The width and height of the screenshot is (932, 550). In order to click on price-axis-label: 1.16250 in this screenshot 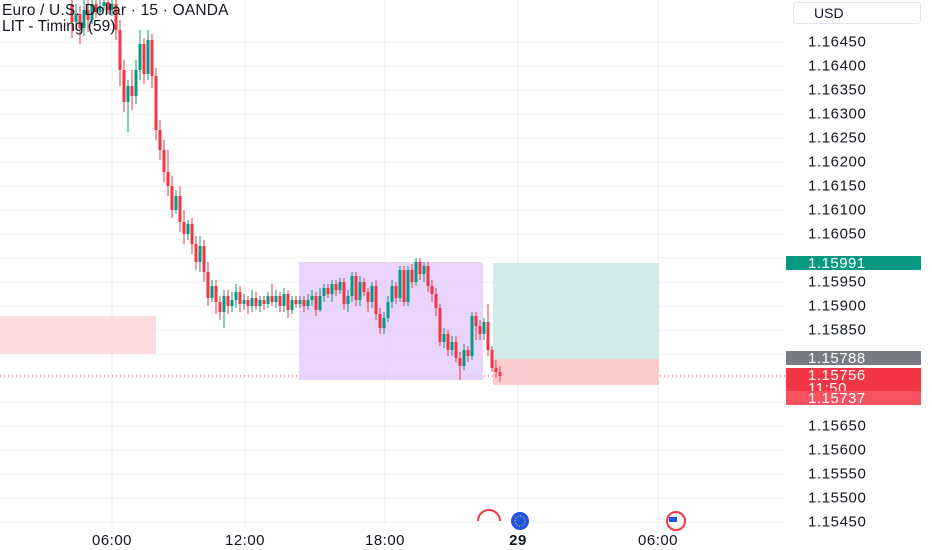, I will do `click(837, 138)`.